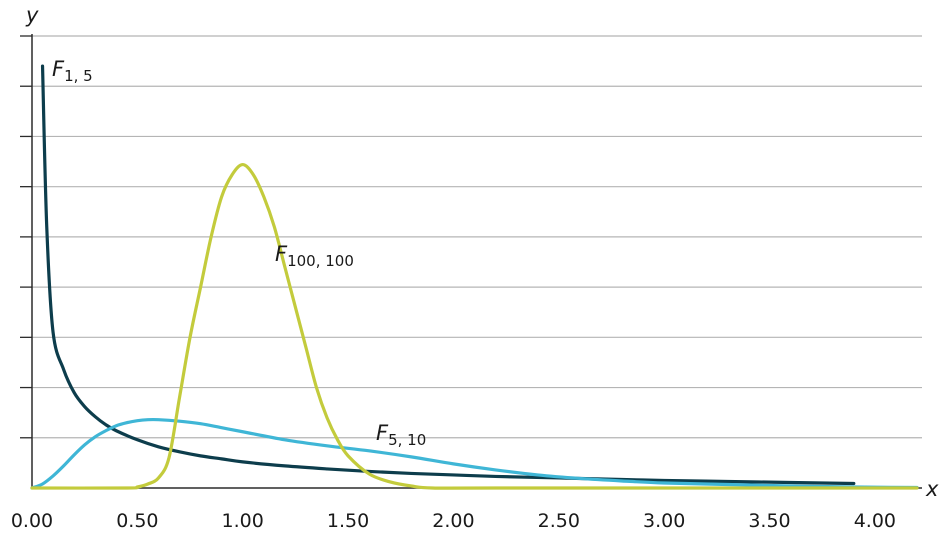 Image resolution: width=946 pixels, height=540 pixels. I want to click on series-label-f5-10: F5, 10, so click(401, 435).